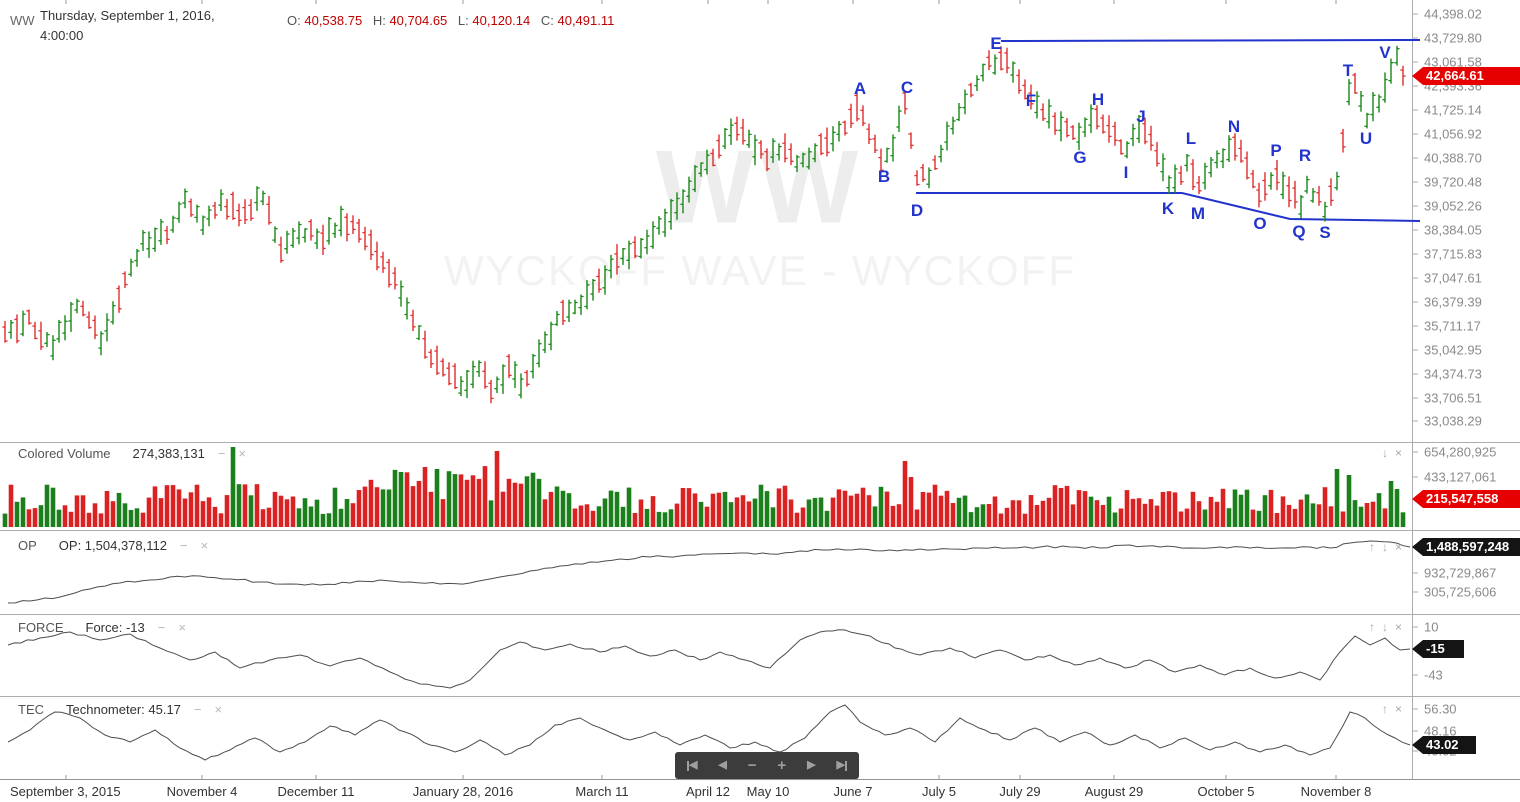 This screenshot has width=1520, height=802. I want to click on price-axis-label: 44,398.02, so click(1453, 14).